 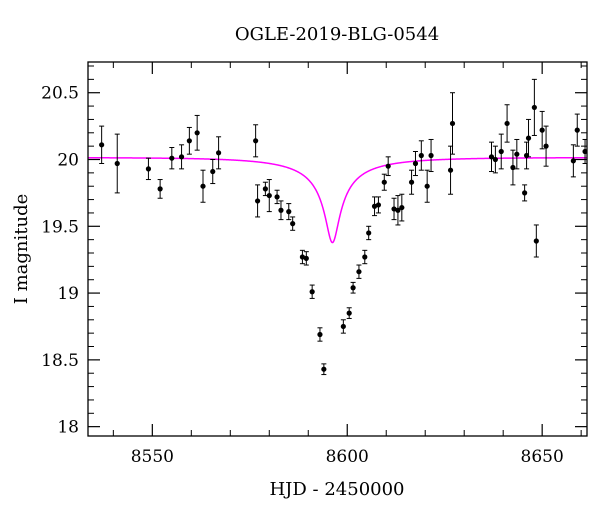 I want to click on x-tick-label: 8600, so click(x=347, y=457).